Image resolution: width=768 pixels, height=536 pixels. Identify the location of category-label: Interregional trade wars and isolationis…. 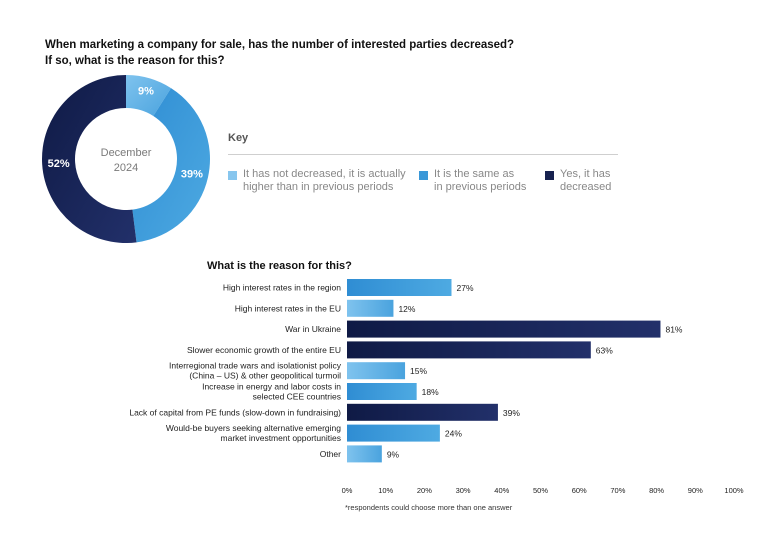
(255, 366).